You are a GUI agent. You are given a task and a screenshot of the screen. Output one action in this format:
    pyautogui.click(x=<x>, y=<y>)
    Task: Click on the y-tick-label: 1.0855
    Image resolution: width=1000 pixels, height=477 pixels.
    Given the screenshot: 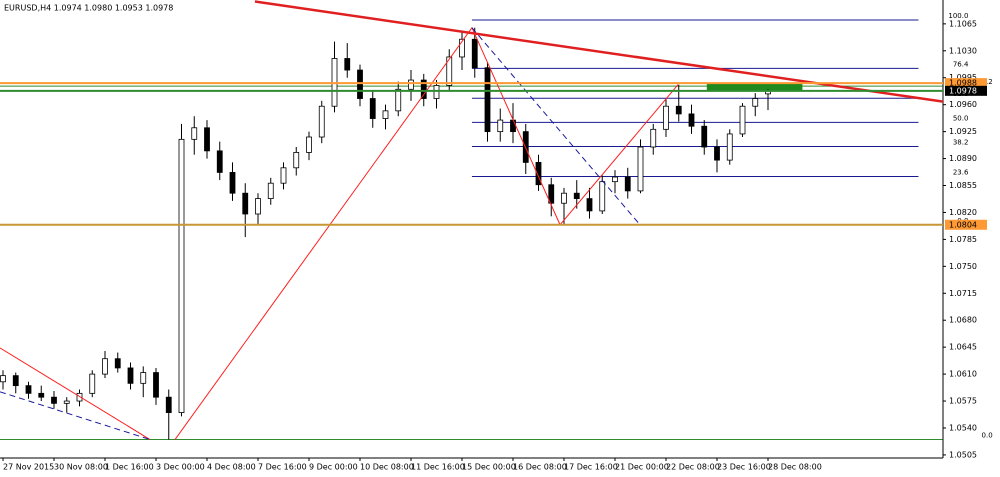 What is the action you would take?
    pyautogui.click(x=963, y=185)
    